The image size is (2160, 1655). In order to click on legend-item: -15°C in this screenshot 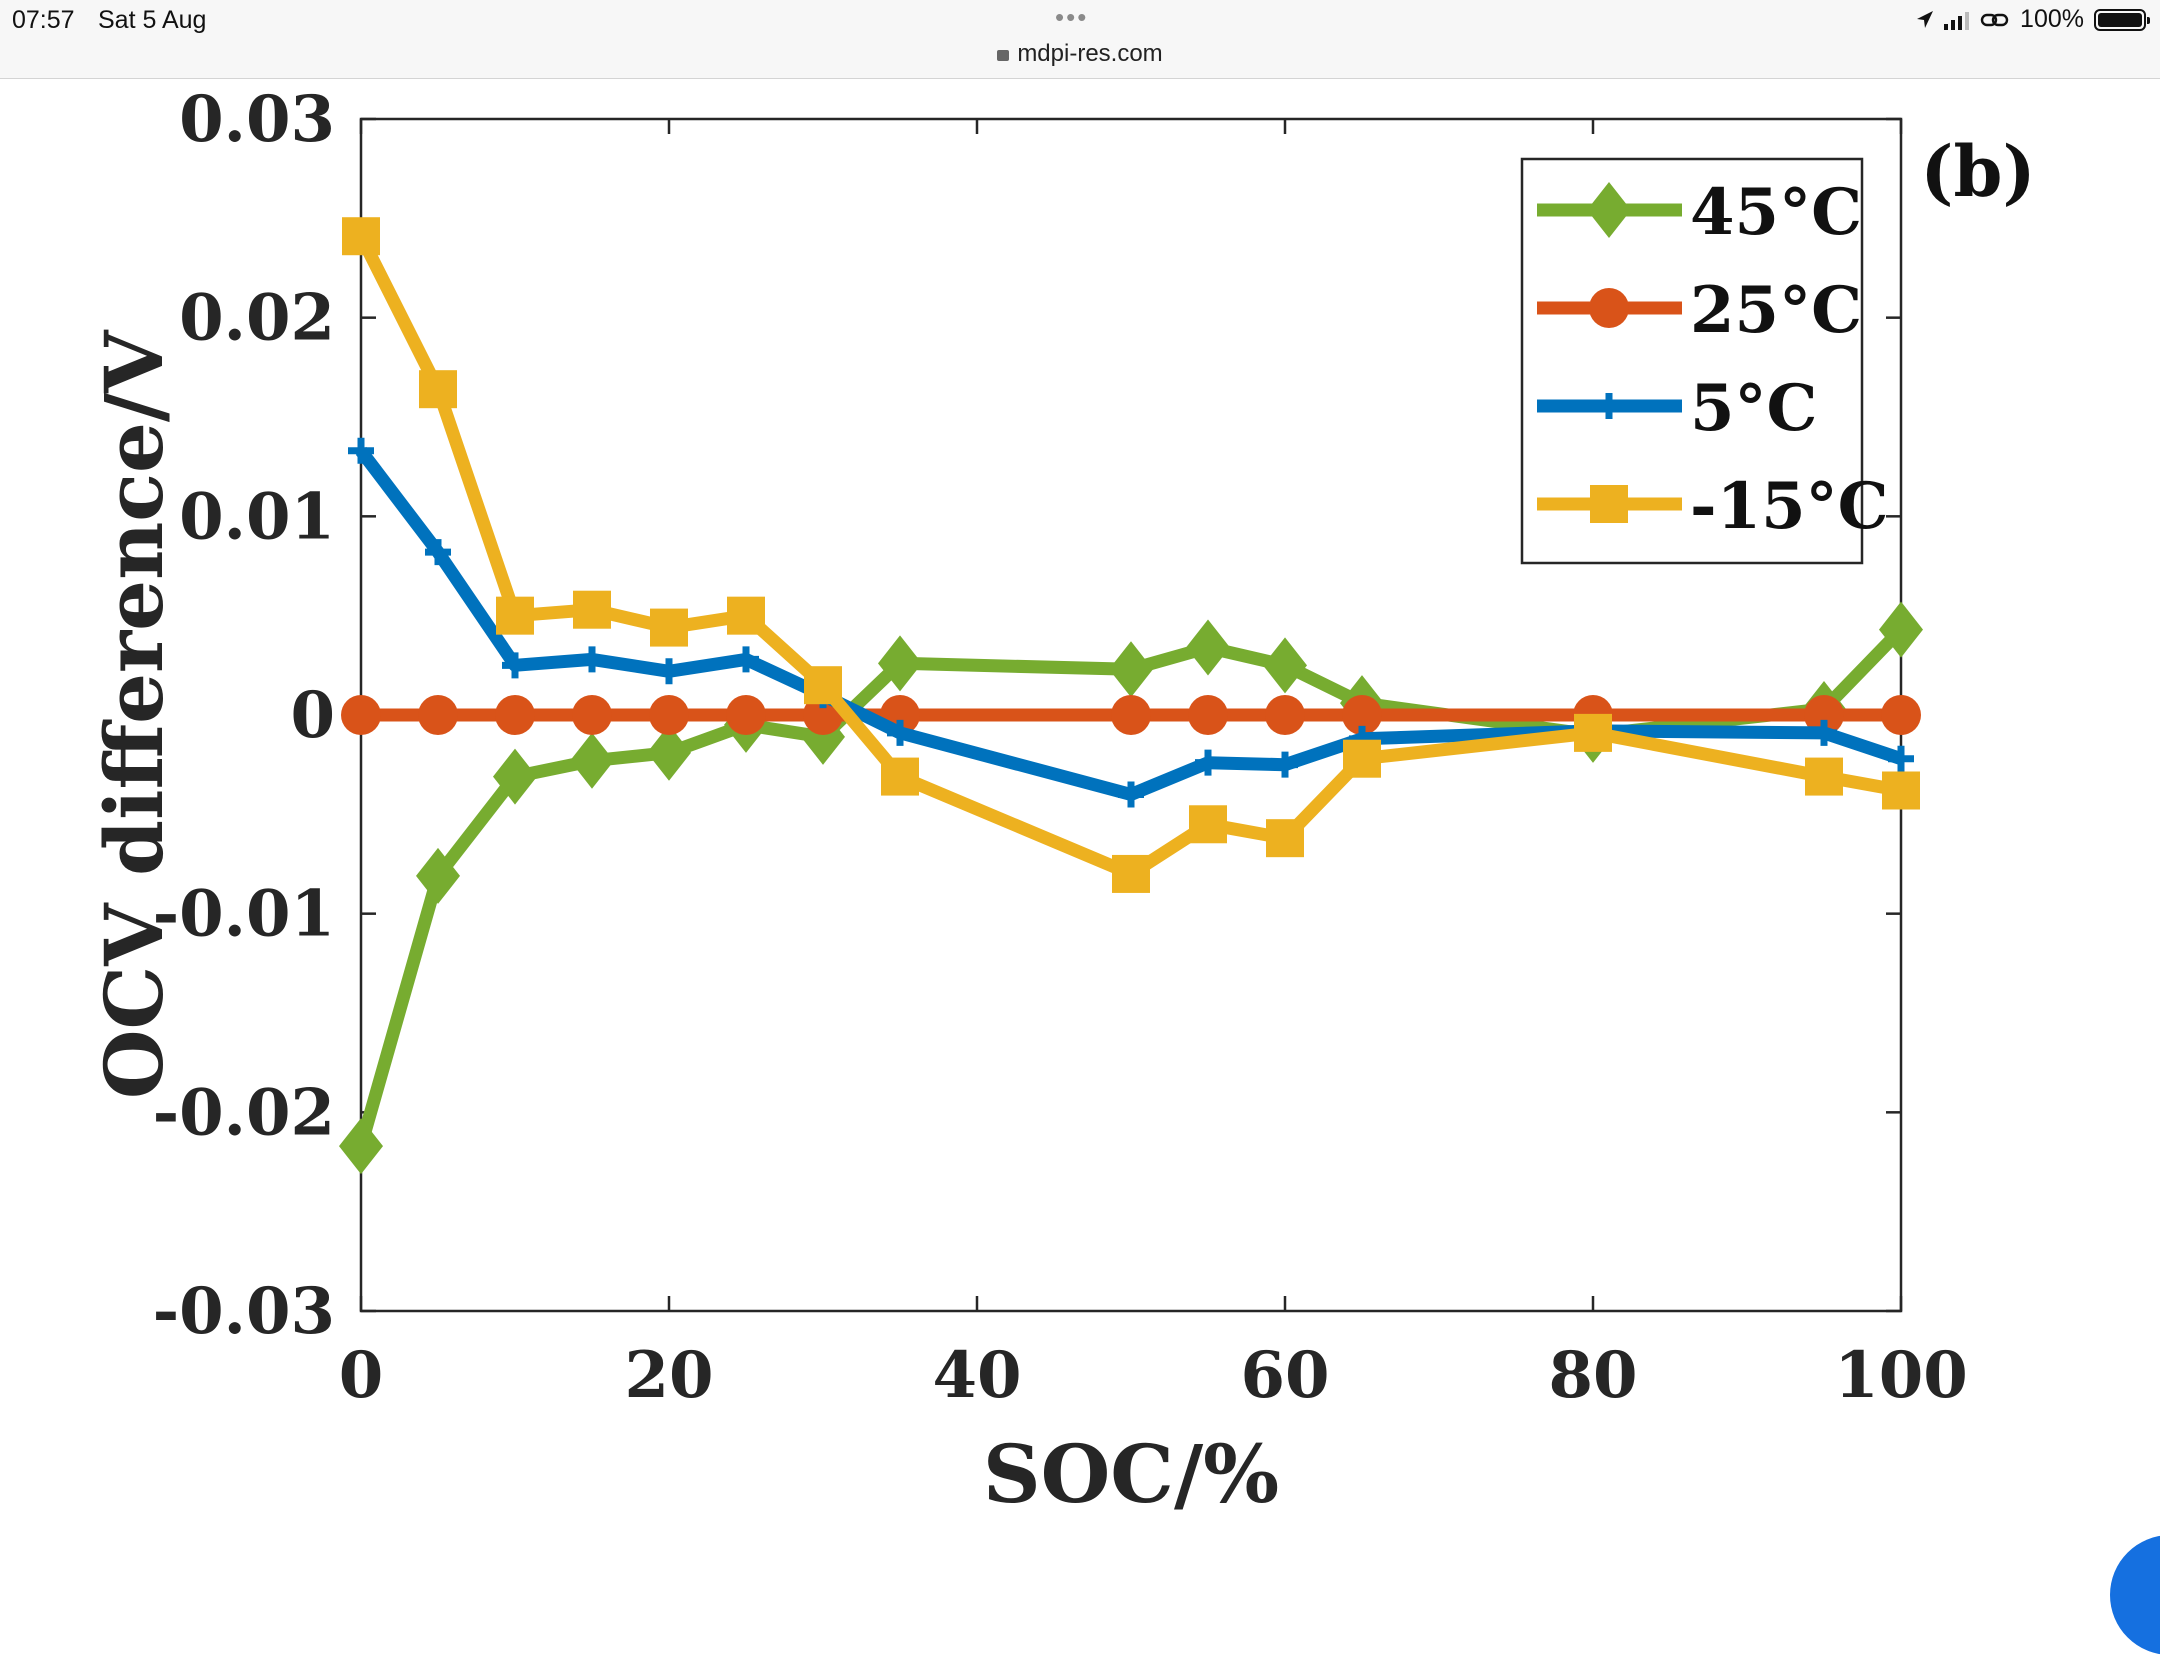, I will do `click(1713, 506)`.